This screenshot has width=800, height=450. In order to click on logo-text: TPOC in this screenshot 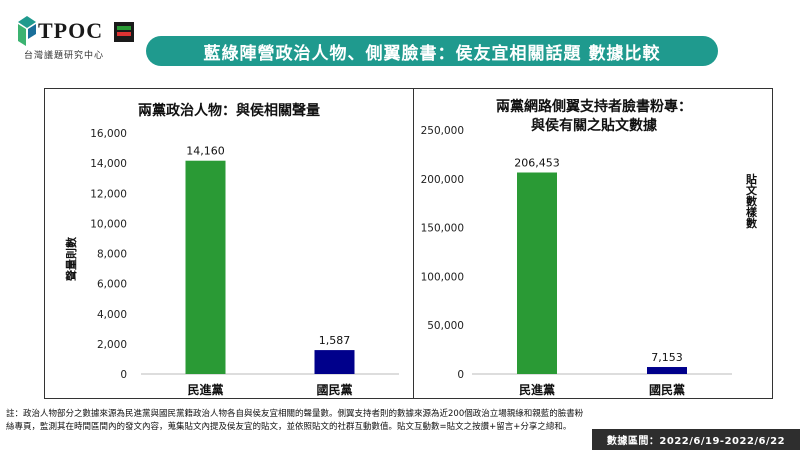, I will do `click(71, 30)`.